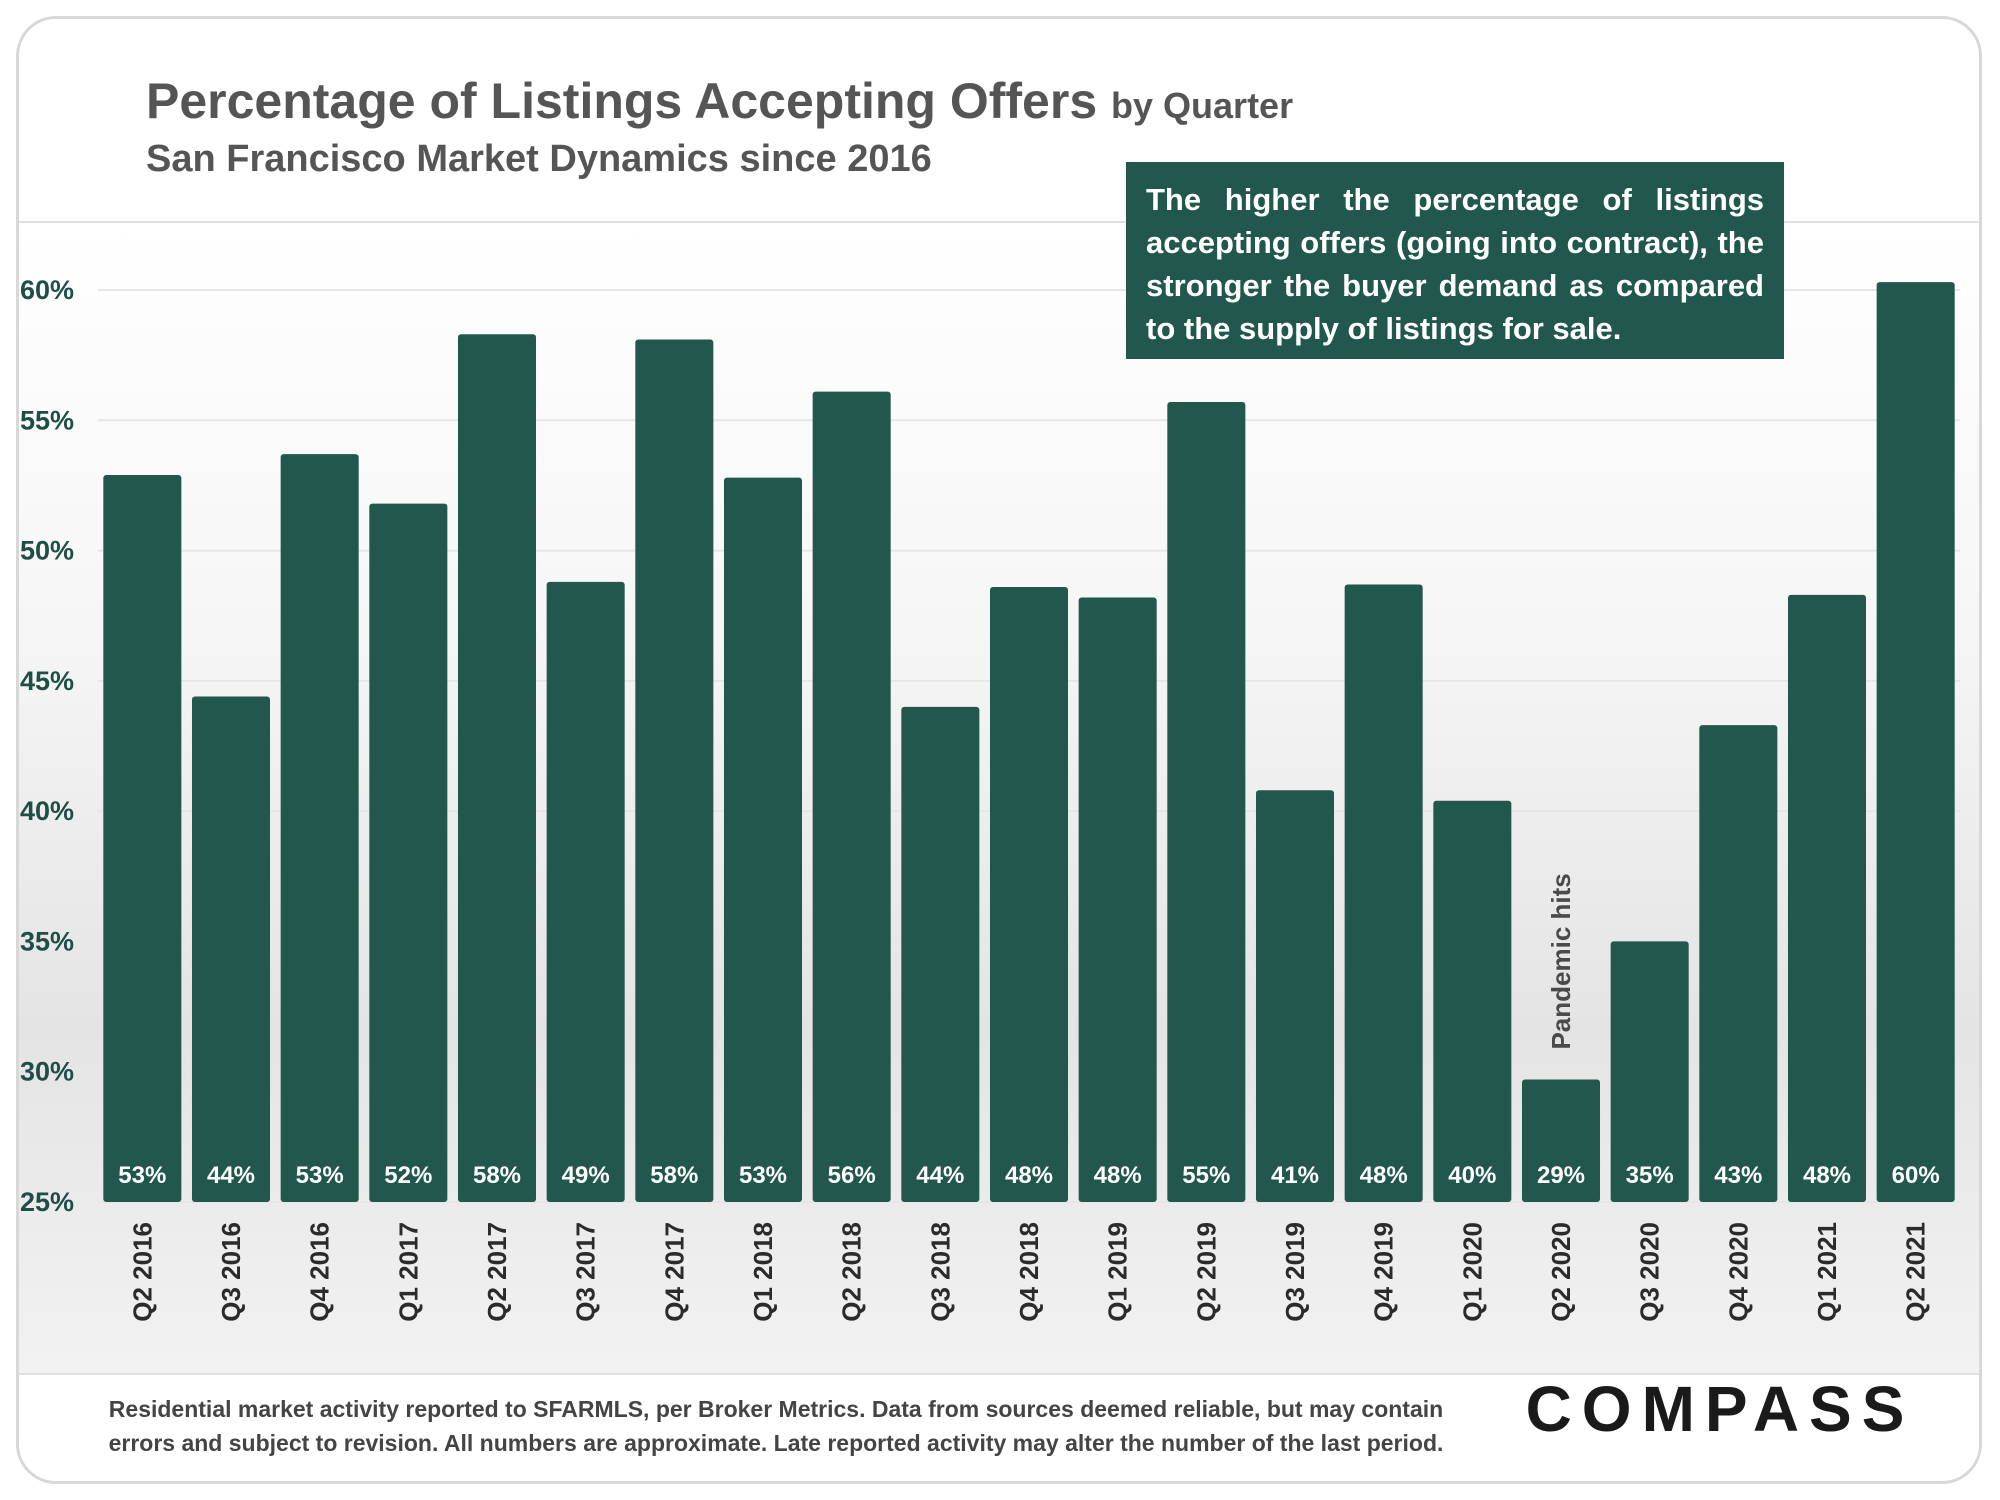 Image resolution: width=2000 pixels, height=1500 pixels. What do you see at coordinates (586, 1272) in the screenshot?
I see `x-tick-label: Q3 2017` at bounding box center [586, 1272].